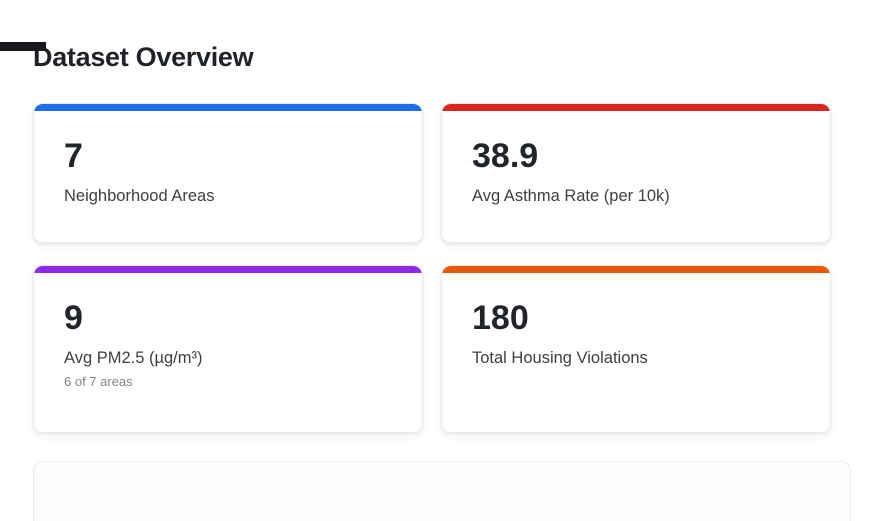 This screenshot has width=869, height=521. What do you see at coordinates (505, 156) in the screenshot?
I see `stat-value: 38.9` at bounding box center [505, 156].